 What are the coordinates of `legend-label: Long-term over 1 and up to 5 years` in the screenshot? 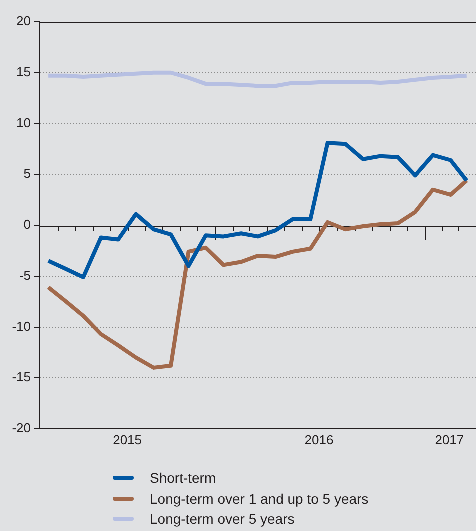 It's located at (259, 498).